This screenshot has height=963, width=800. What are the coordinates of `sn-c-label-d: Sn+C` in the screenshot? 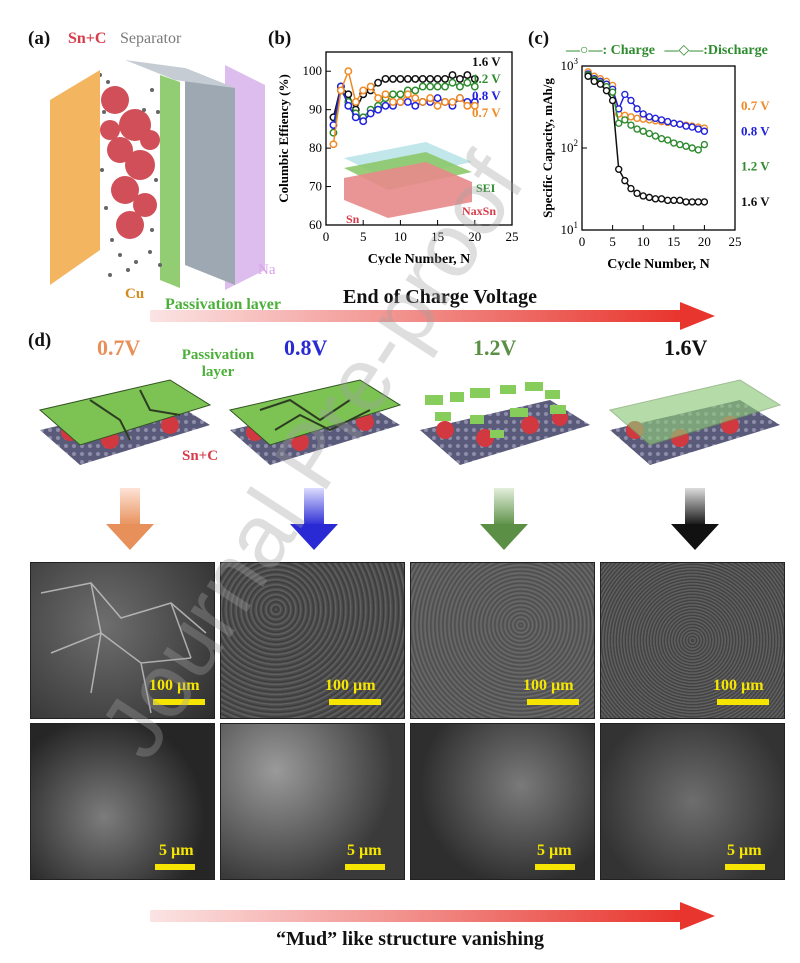 It's located at (200, 456).